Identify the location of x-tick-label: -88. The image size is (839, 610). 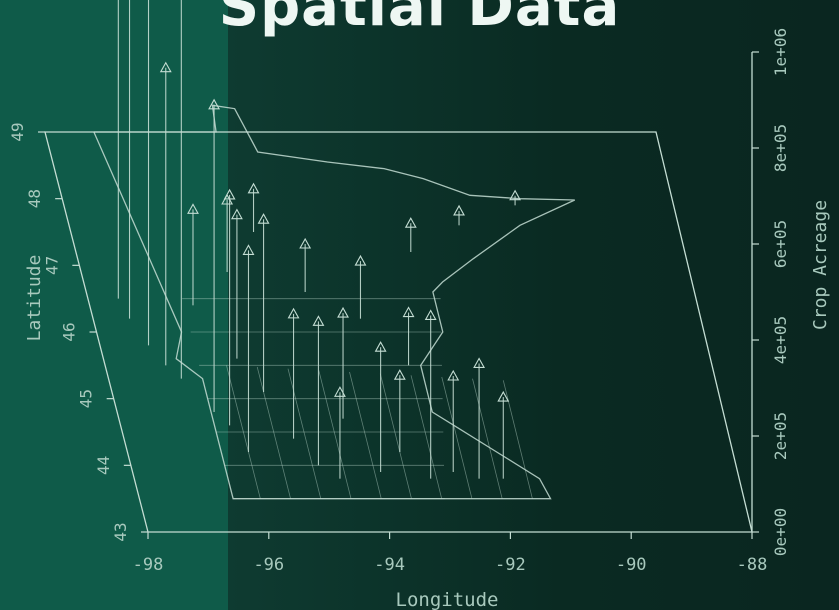
(752, 565).